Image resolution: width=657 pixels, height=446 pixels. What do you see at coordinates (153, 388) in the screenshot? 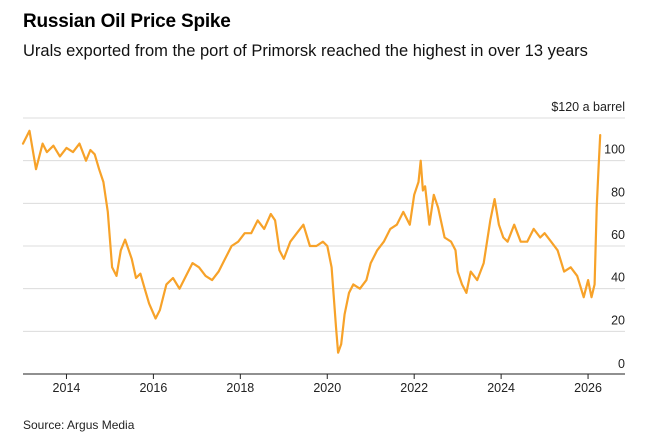
I see `x-tick-label-2016: 2016` at bounding box center [153, 388].